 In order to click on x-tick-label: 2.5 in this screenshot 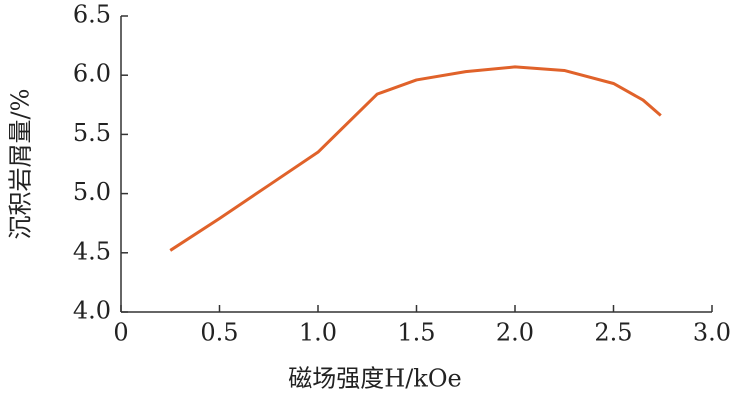, I will do `click(613, 333)`.